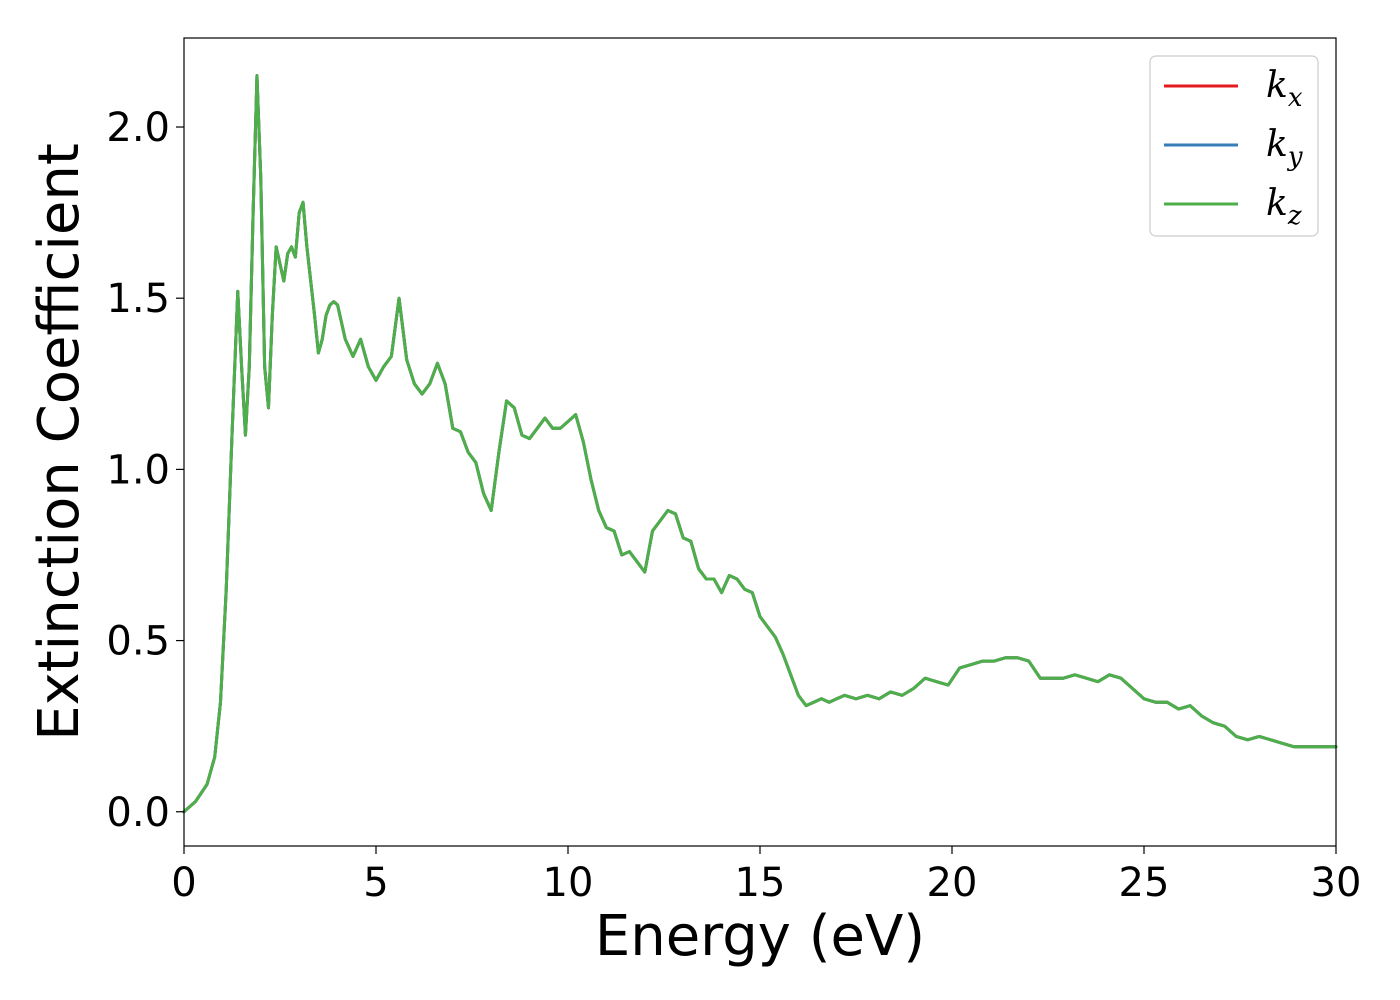 The height and width of the screenshot is (1000, 1400). Describe the element at coordinates (138, 813) in the screenshot. I see `y-tick-label: 0.0` at that location.